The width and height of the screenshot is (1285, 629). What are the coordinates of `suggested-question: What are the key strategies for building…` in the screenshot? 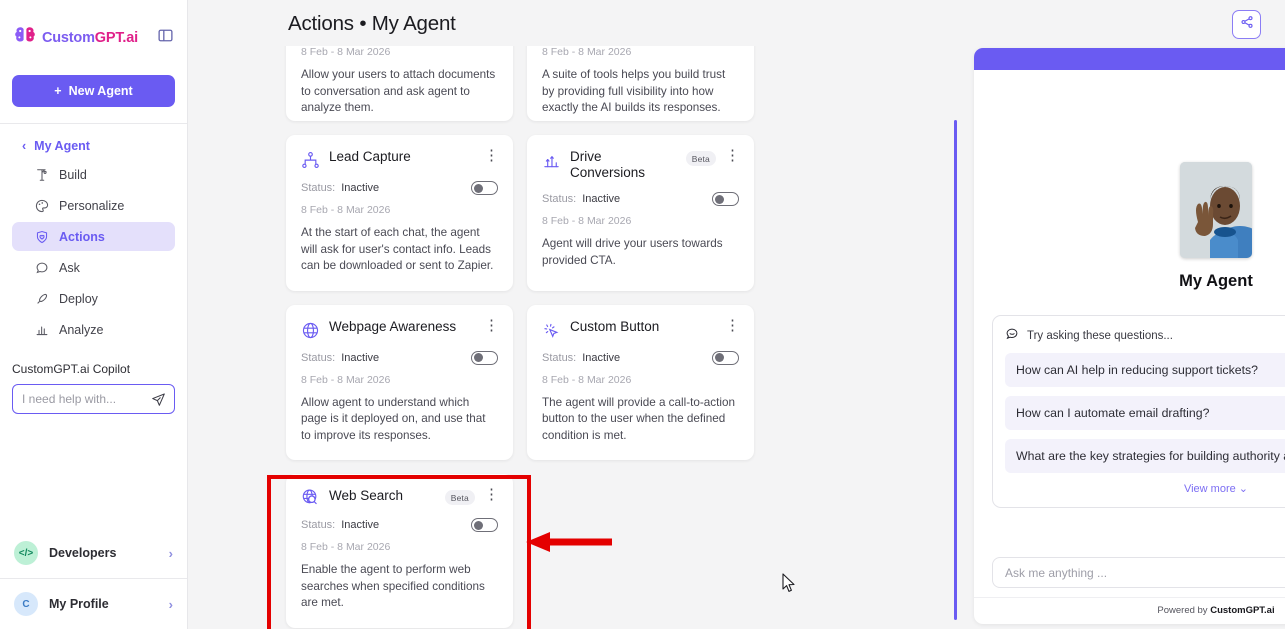 It's located at (1145, 456).